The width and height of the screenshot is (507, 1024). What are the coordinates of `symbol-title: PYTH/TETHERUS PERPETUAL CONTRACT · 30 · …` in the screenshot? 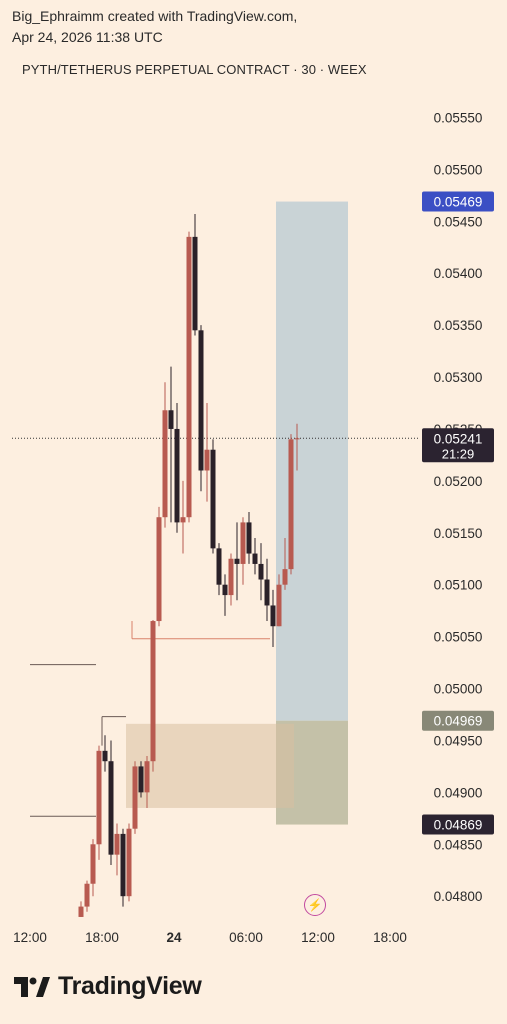 It's located at (194, 69).